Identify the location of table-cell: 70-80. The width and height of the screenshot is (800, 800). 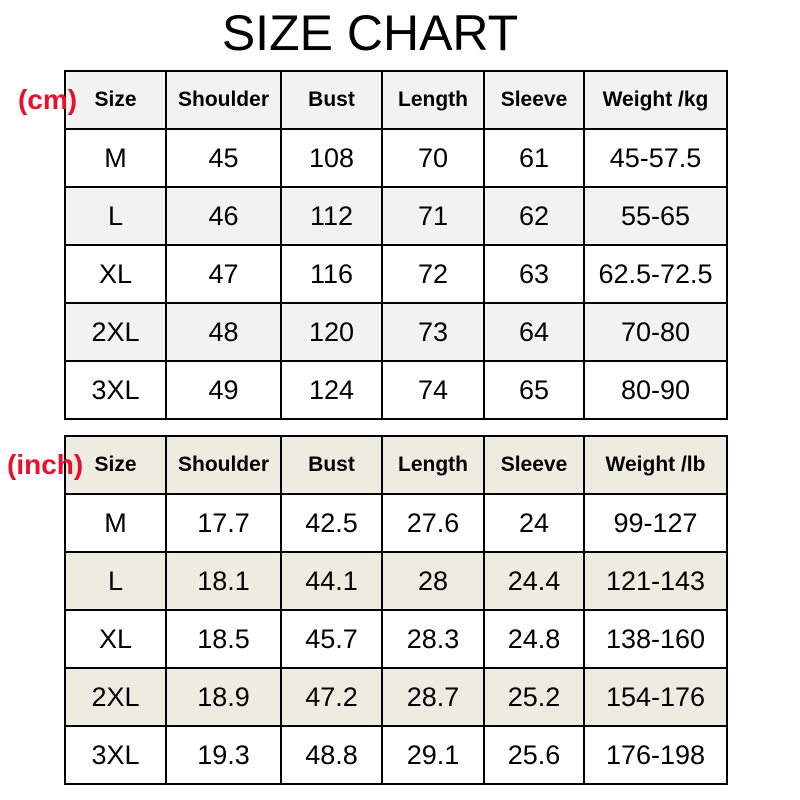
(655, 332).